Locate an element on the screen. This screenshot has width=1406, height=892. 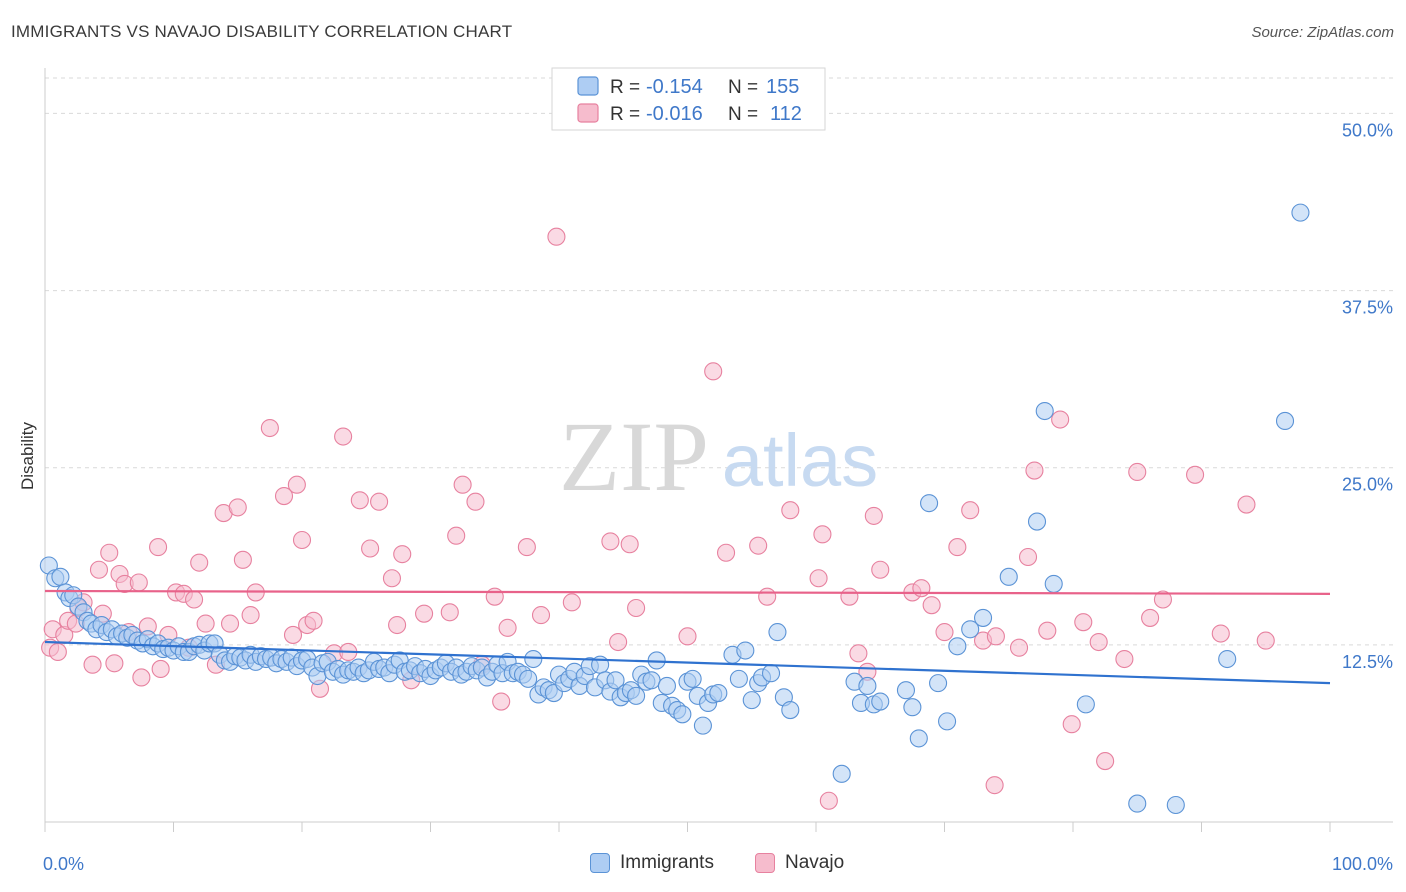
legend-item-navajo: Navajo is located at coordinates (799, 863).